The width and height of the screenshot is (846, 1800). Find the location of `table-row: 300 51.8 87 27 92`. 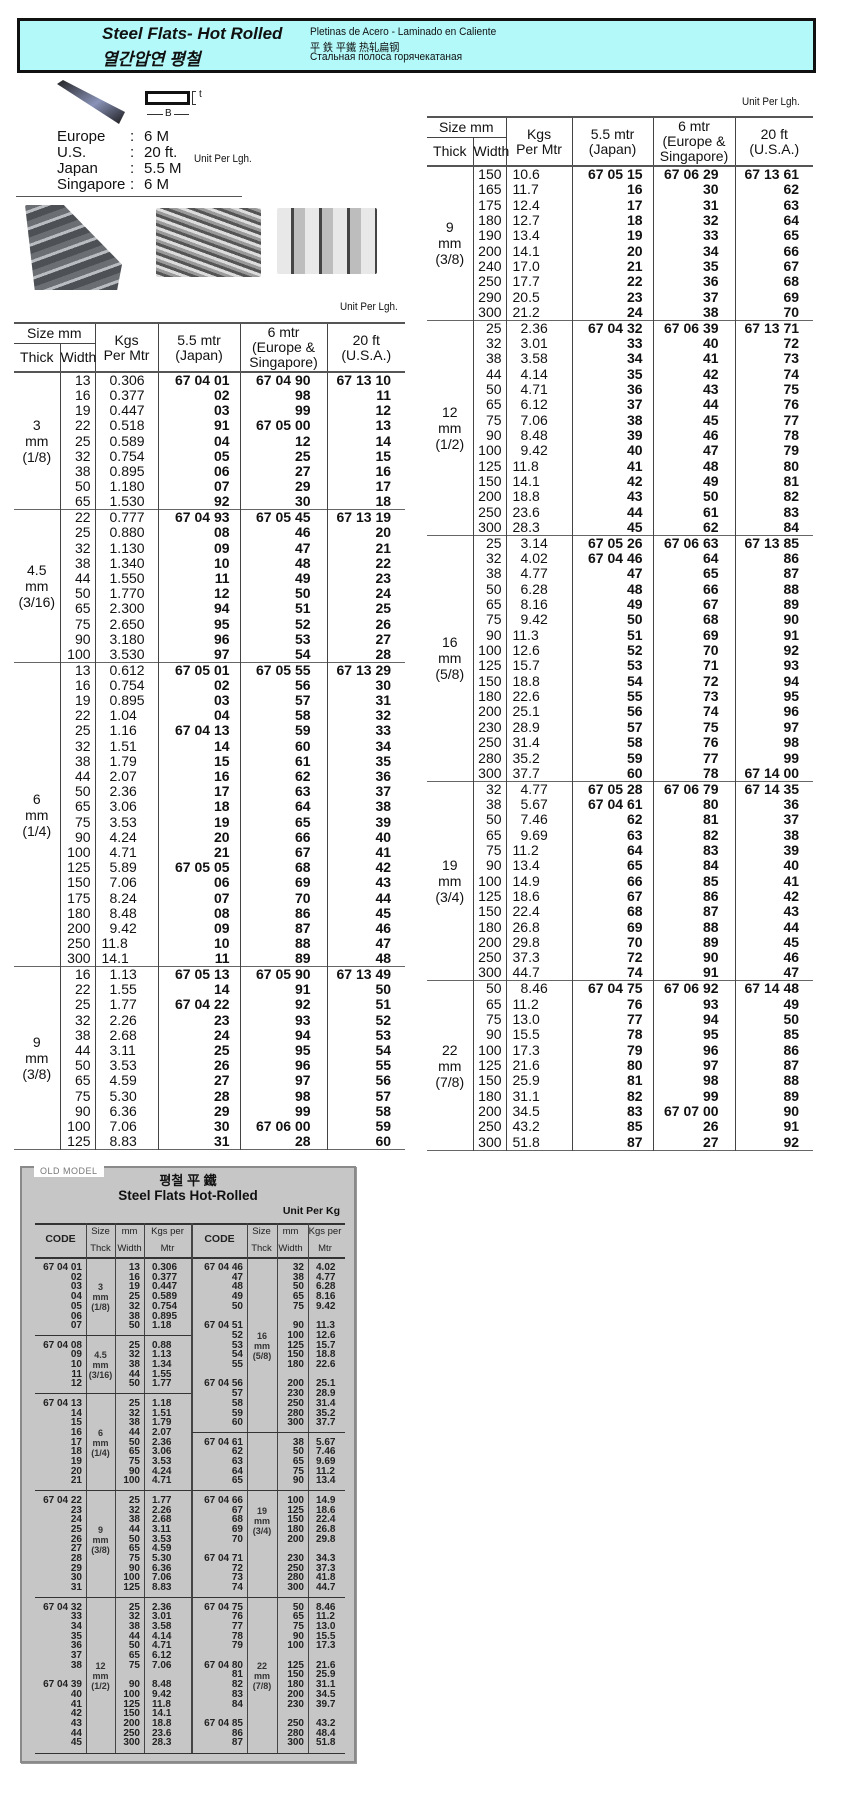

table-row: 300 51.8 87 27 92 is located at coordinates (620, 1142).